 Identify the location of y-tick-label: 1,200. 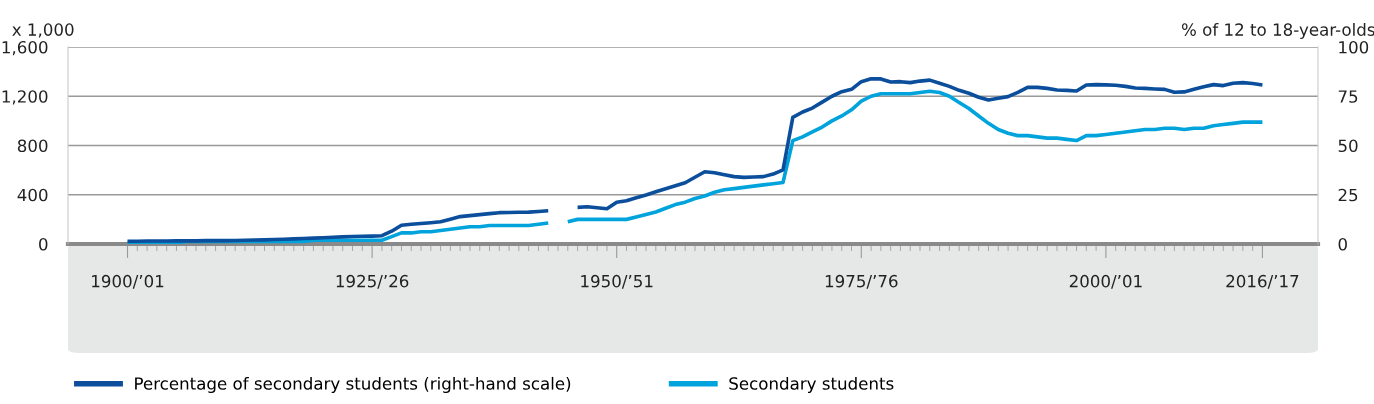
(25, 97).